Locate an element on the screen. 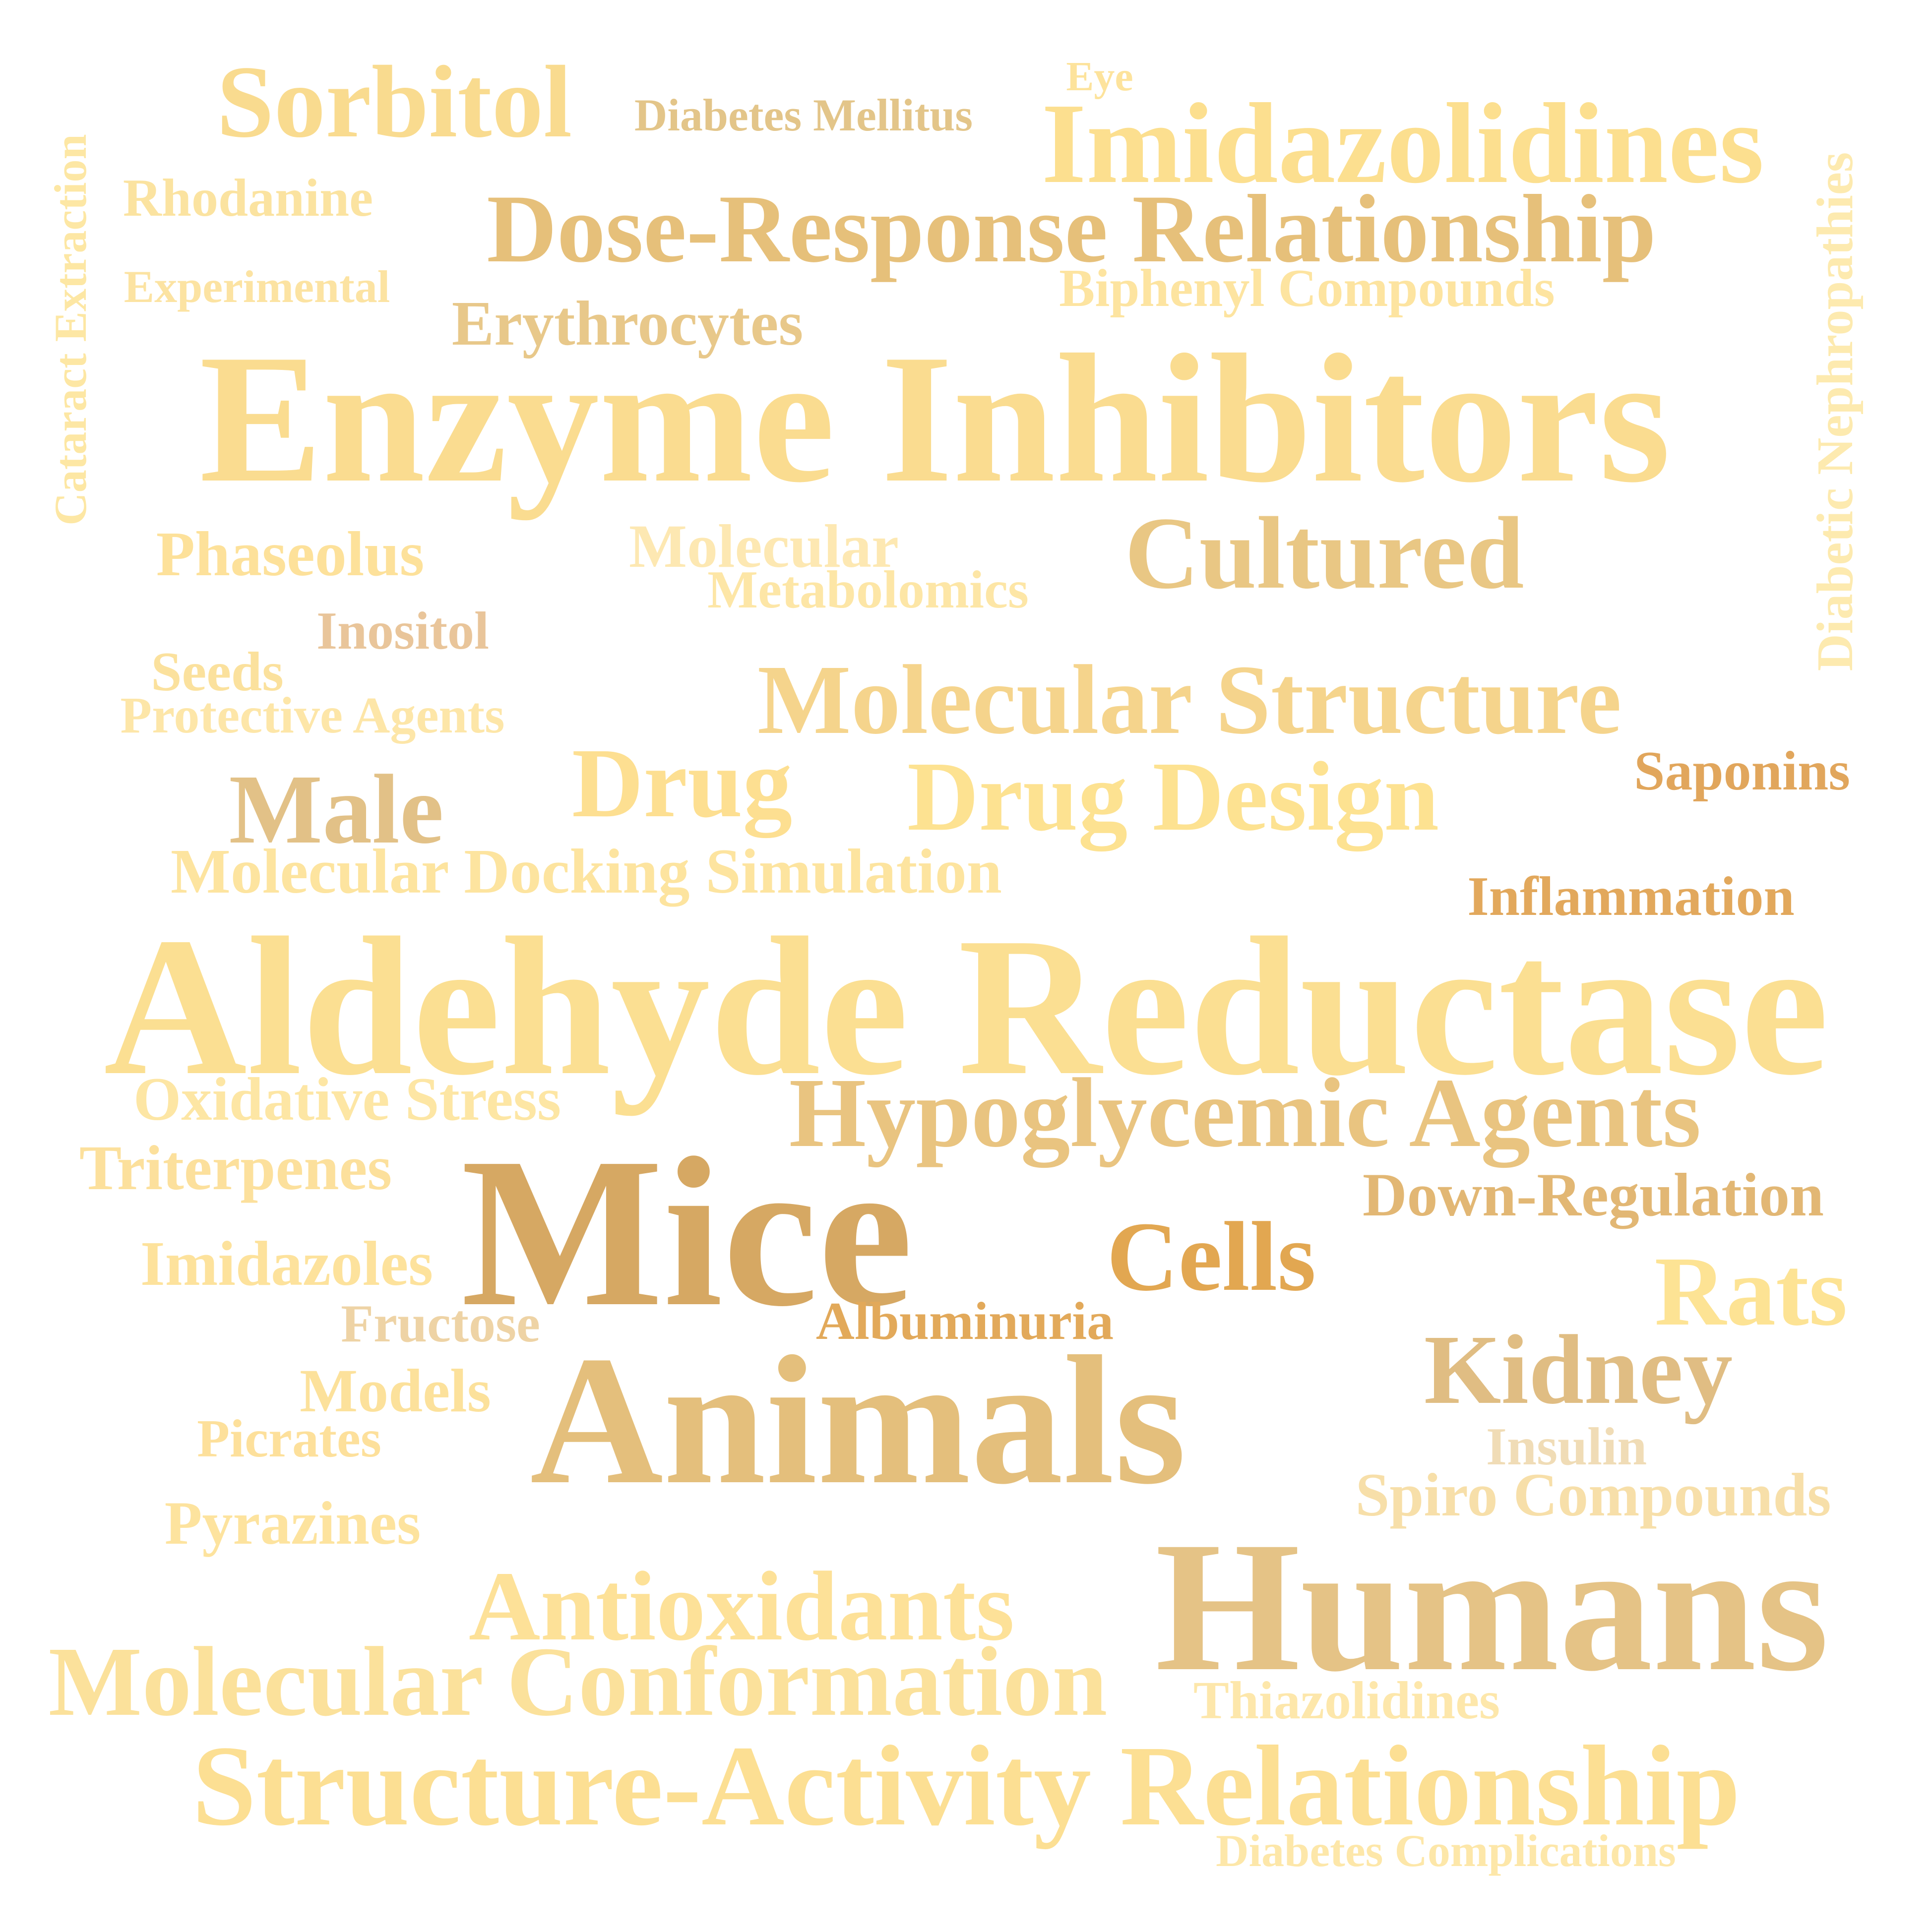 Image resolution: width=1932 pixels, height=1932 pixels. word-cataract-extraction: Cataract Extraction is located at coordinates (71, 330).